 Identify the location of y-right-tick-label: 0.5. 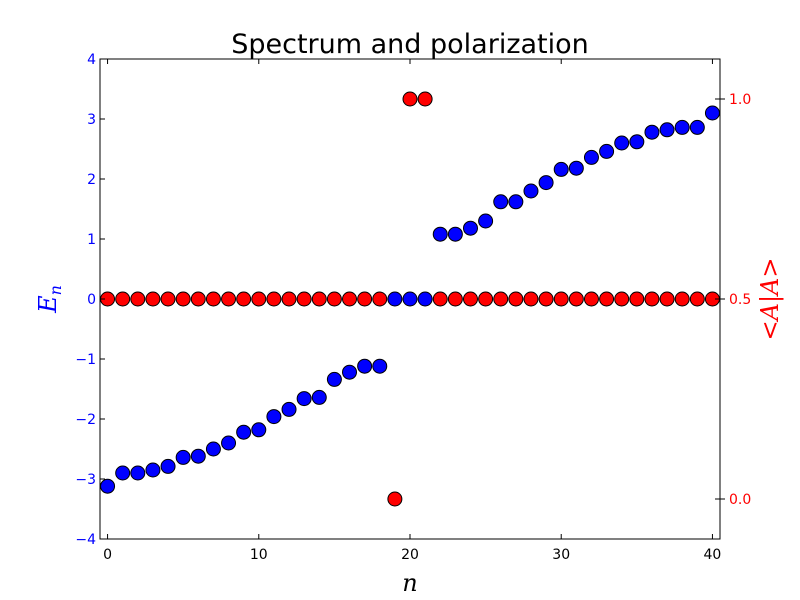
(740, 300).